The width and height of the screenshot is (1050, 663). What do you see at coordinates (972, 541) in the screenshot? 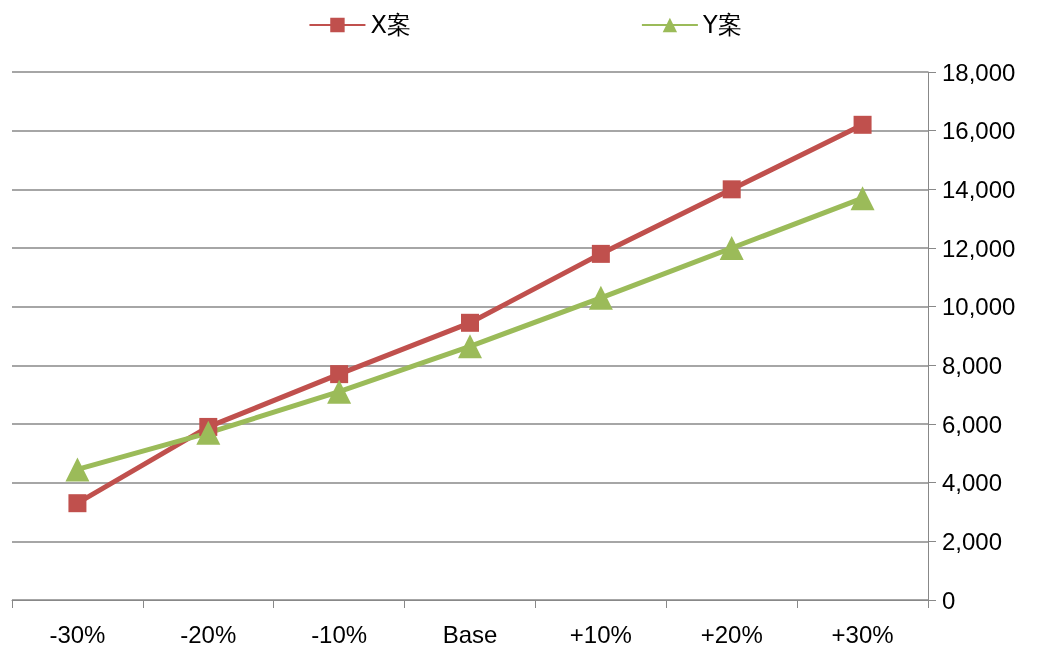
I see `y-tick-label: 2,000` at bounding box center [972, 541].